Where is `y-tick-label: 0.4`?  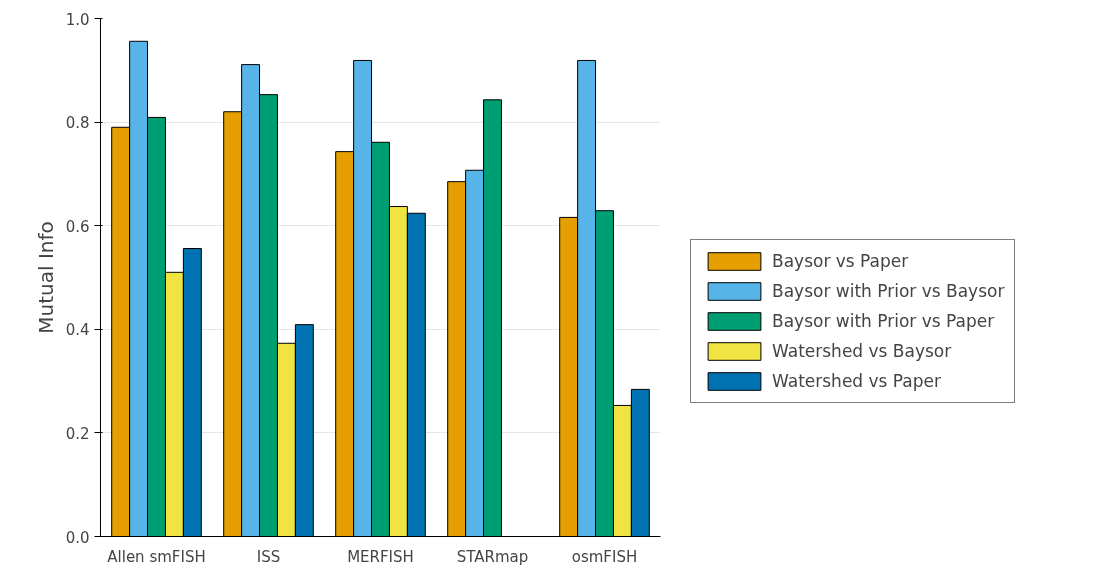 y-tick-label: 0.4 is located at coordinates (77, 330).